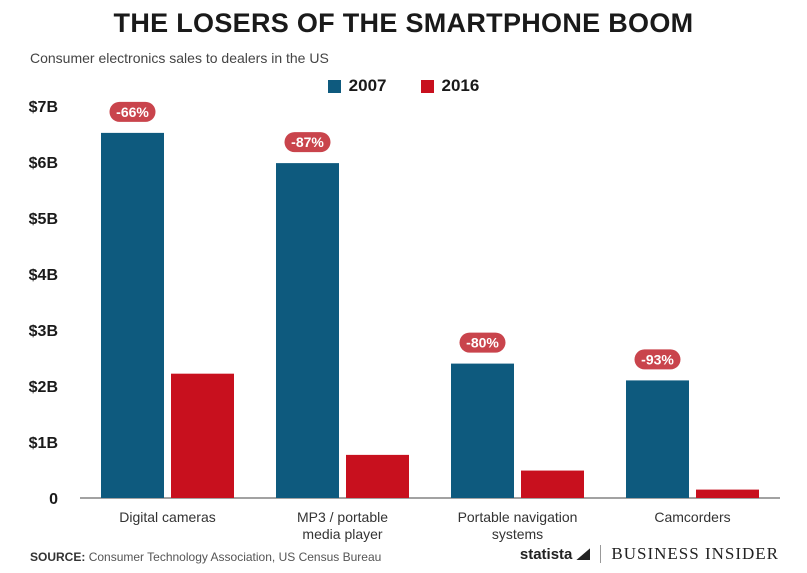  Describe the element at coordinates (43, 275) in the screenshot. I see `y-tick-label: $4B` at that location.